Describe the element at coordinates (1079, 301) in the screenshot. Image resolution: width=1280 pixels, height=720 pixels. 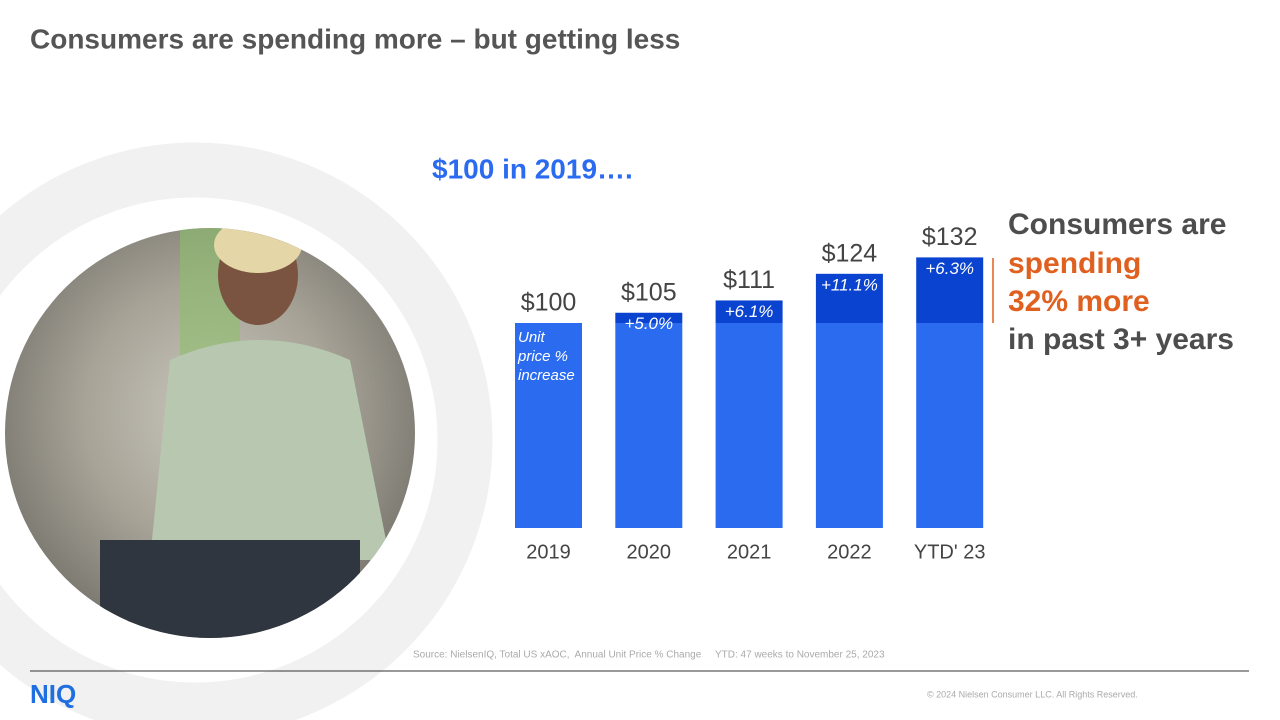
I see `callout-text: 32% more` at that location.